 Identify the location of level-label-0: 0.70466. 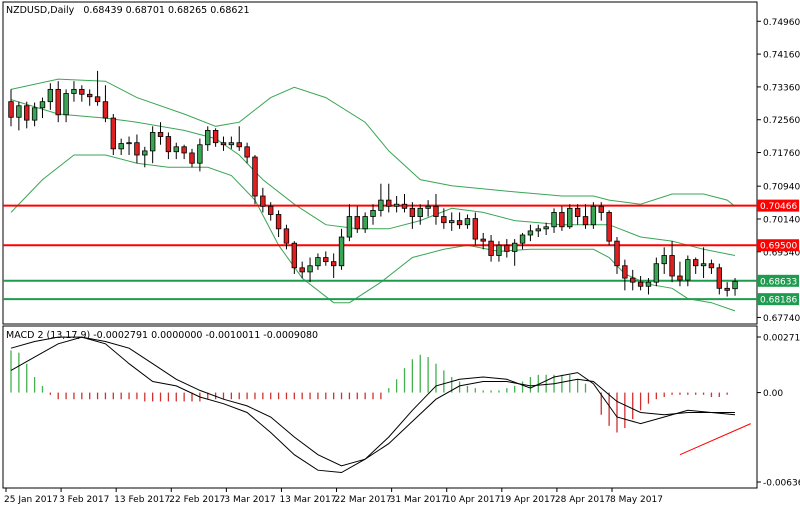
(778, 207).